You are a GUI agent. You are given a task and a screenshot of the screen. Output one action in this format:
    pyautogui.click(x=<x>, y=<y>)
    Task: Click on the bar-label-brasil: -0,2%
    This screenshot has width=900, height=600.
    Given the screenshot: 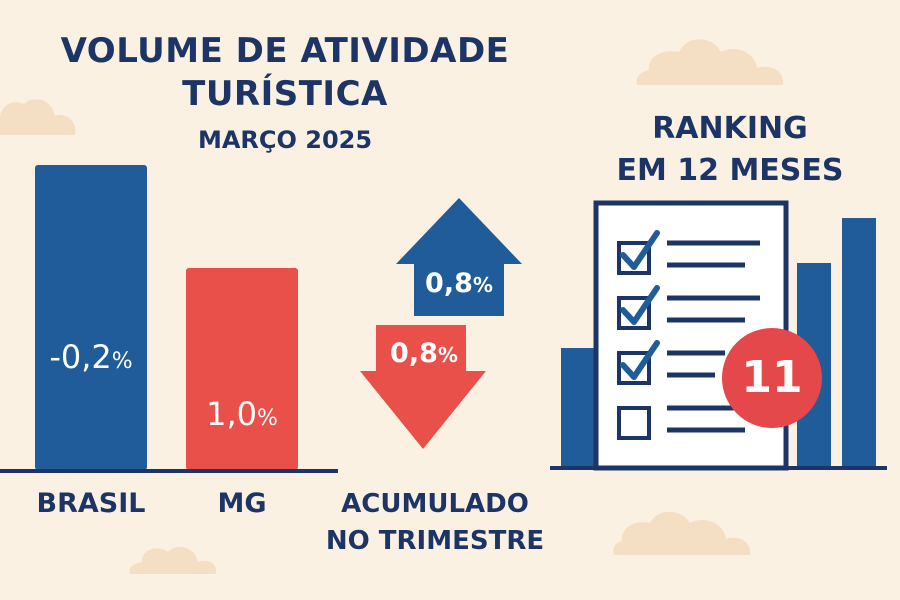 What is the action you would take?
    pyautogui.click(x=91, y=357)
    